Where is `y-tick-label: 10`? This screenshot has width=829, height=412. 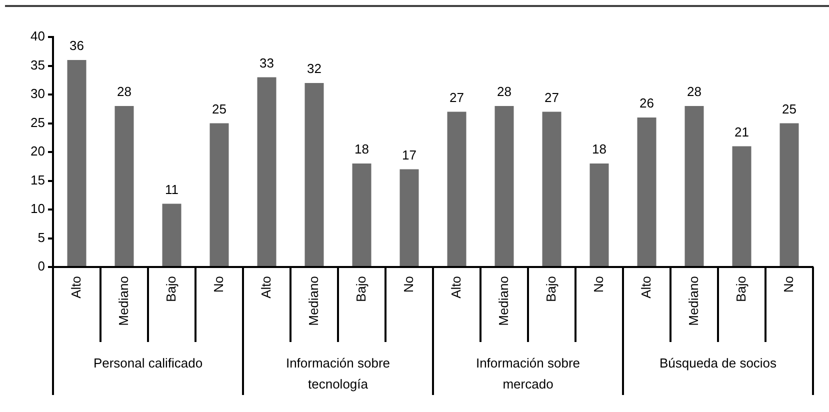 y-tick-label: 10 is located at coordinates (37, 208).